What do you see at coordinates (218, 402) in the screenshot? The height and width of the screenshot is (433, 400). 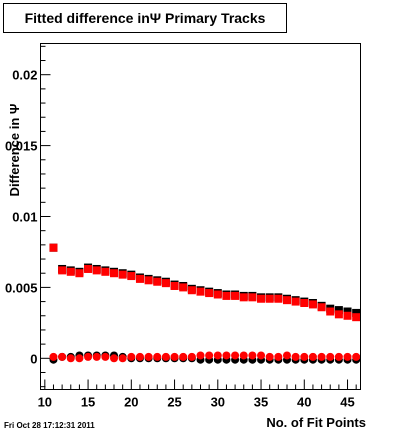 I see `x-tick-label: 30` at bounding box center [218, 402].